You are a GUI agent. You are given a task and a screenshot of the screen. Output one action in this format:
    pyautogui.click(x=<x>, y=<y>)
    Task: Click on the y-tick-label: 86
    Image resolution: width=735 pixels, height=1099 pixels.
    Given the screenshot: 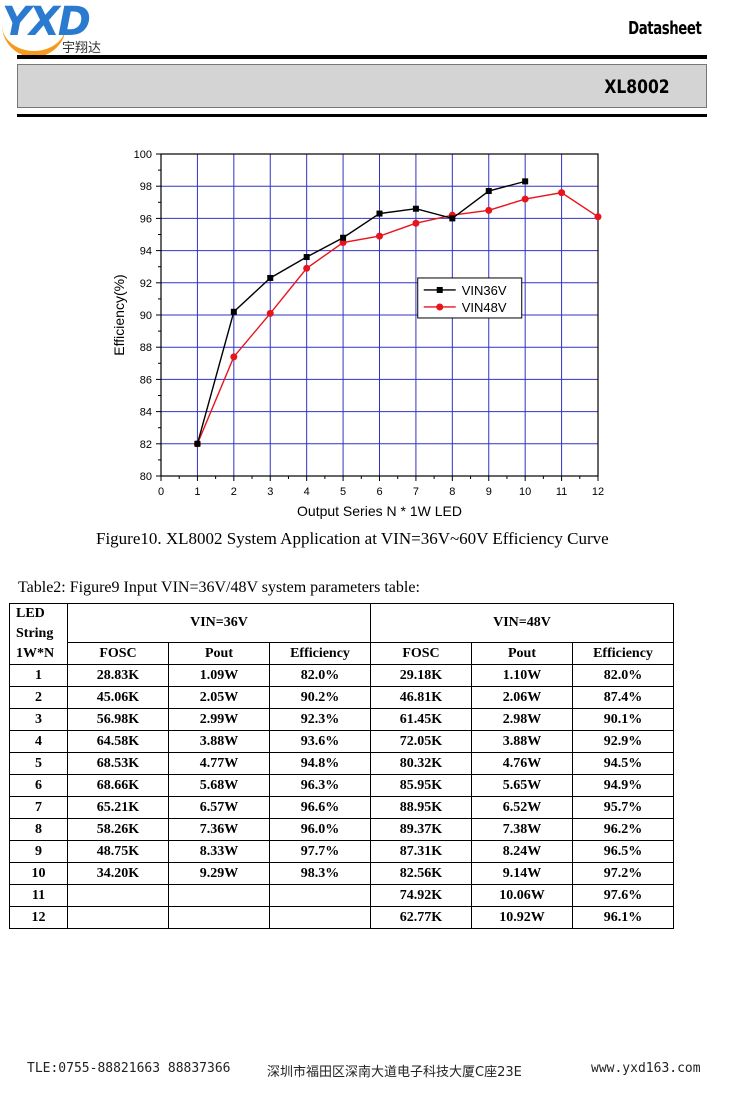 What is the action you would take?
    pyautogui.click(x=146, y=380)
    